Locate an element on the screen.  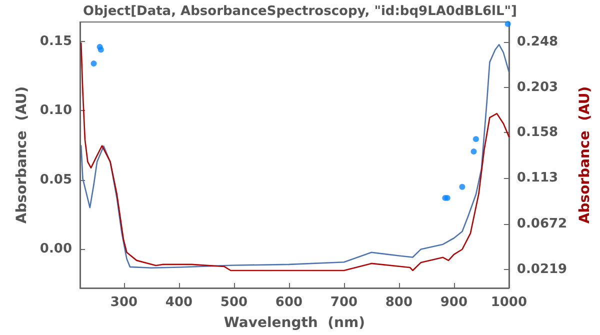
y2-axis-title: Absorbance (AU) is located at coordinates (585, 155).